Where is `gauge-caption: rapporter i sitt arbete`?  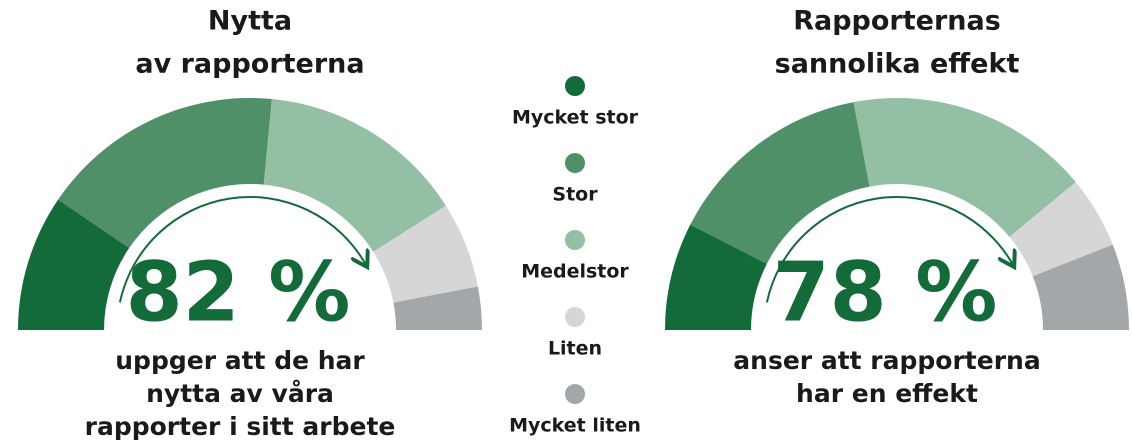 gauge-caption: rapporter i sitt arbete is located at coordinates (240, 426).